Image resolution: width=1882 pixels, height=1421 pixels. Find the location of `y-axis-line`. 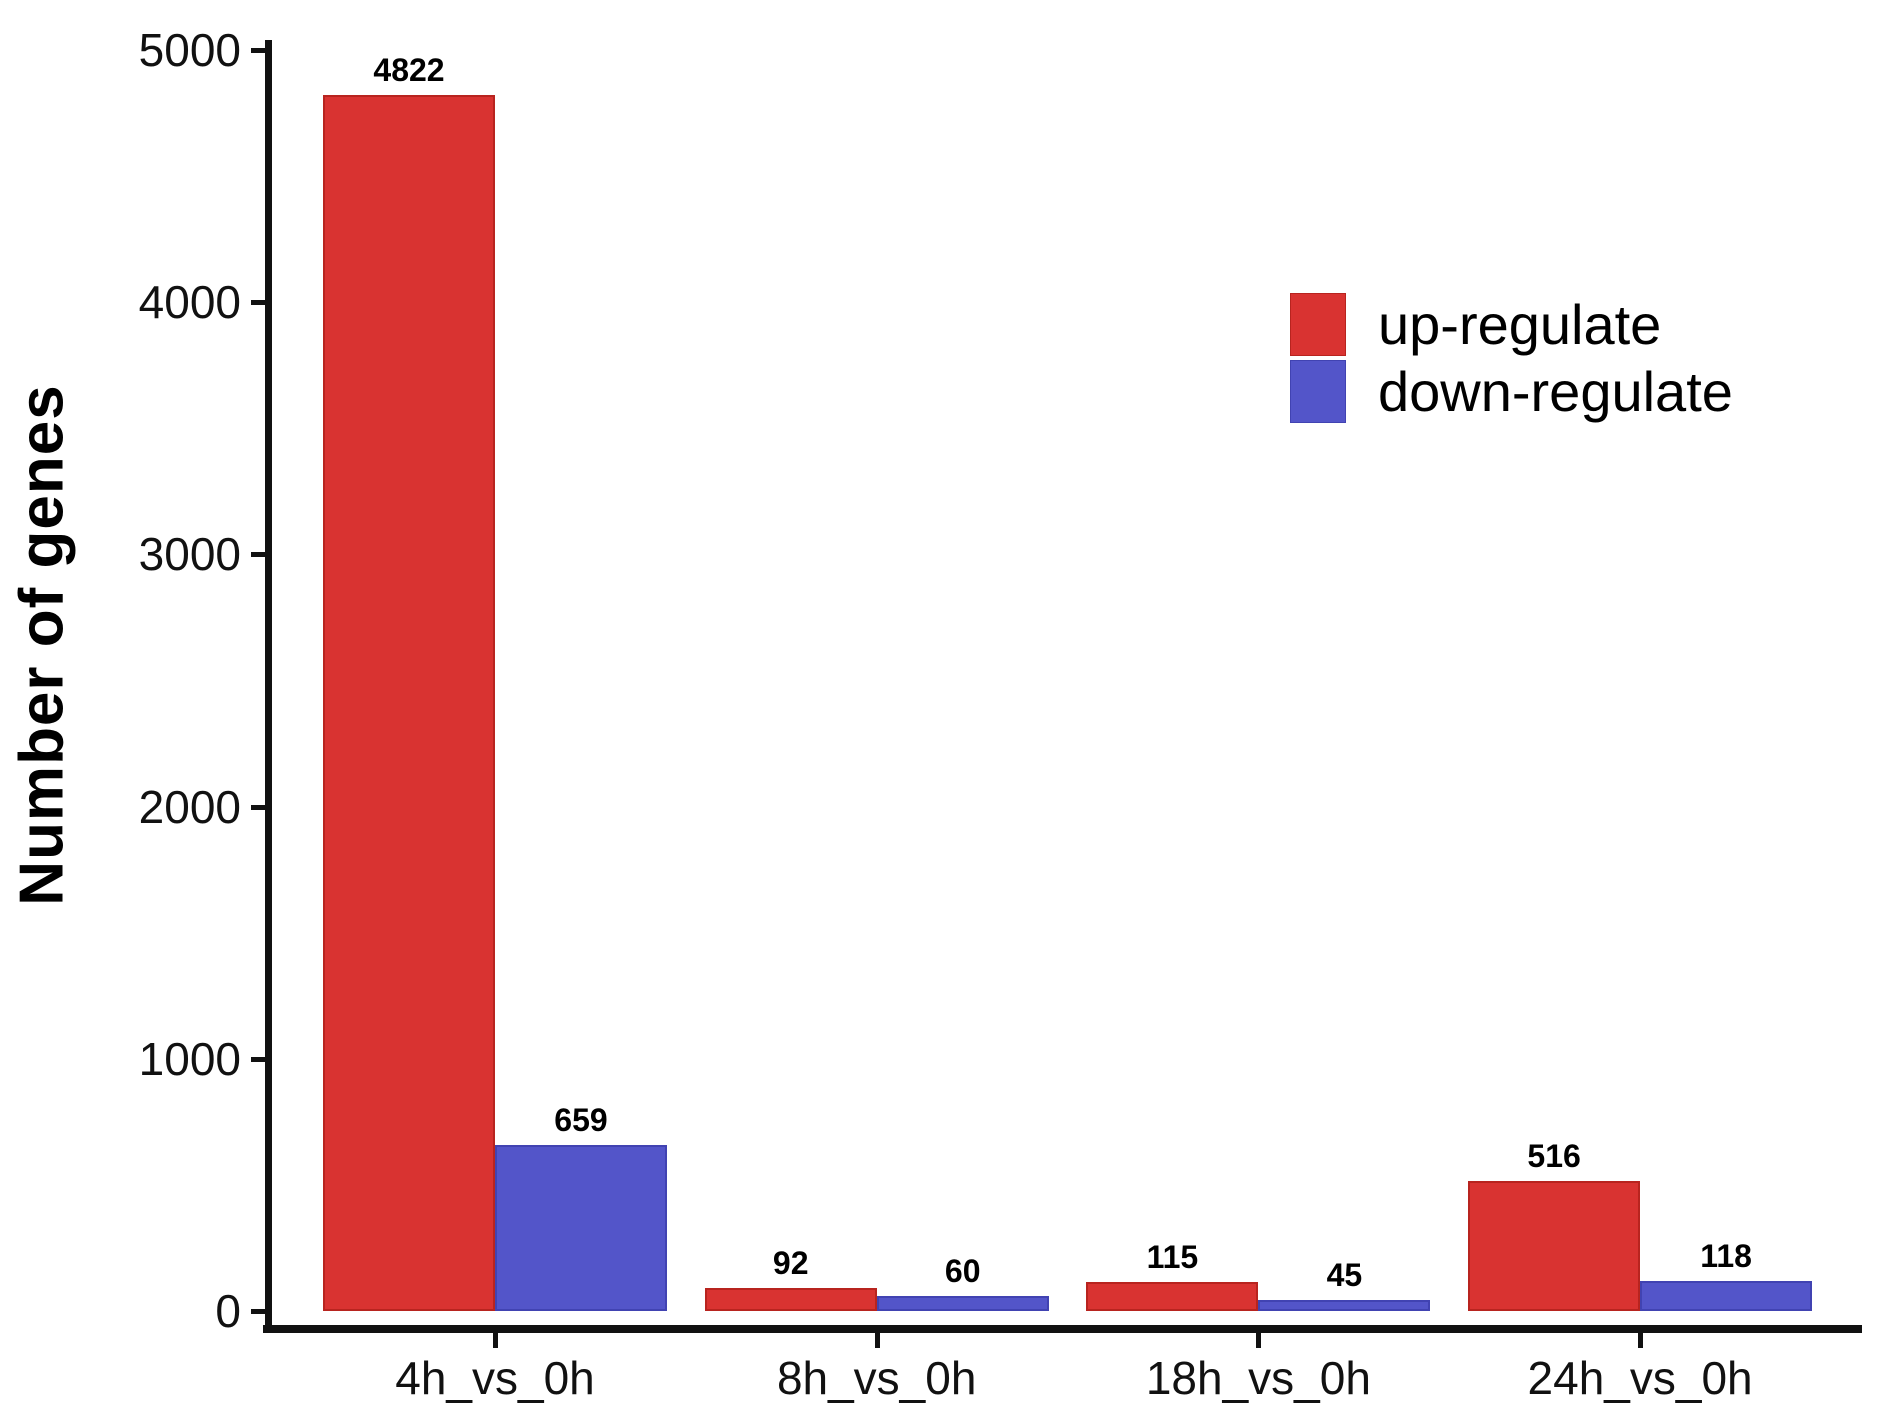

y-axis-line is located at coordinates (268, 686).